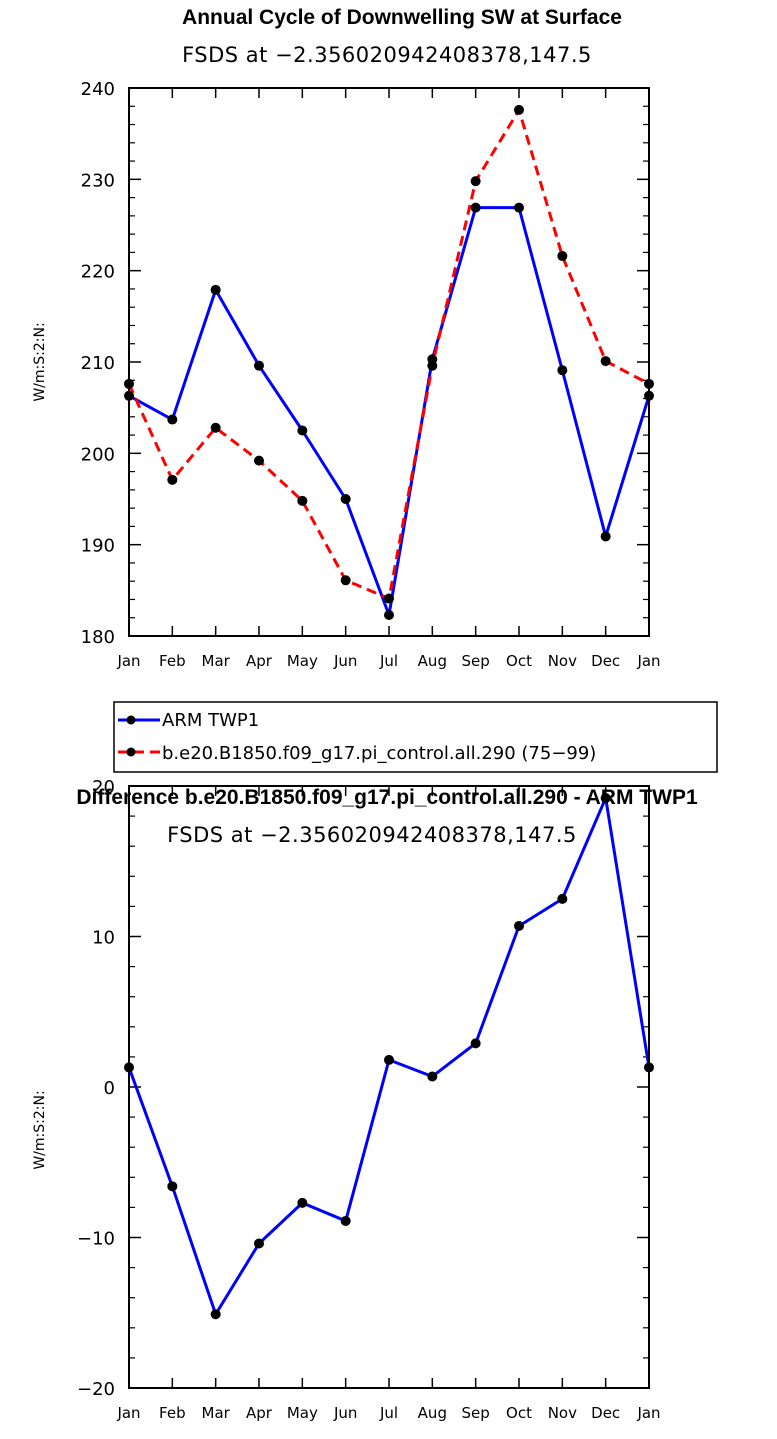 The width and height of the screenshot is (777, 1439). I want to click on chart2-x-tick-label: Jun, so click(345, 1413).